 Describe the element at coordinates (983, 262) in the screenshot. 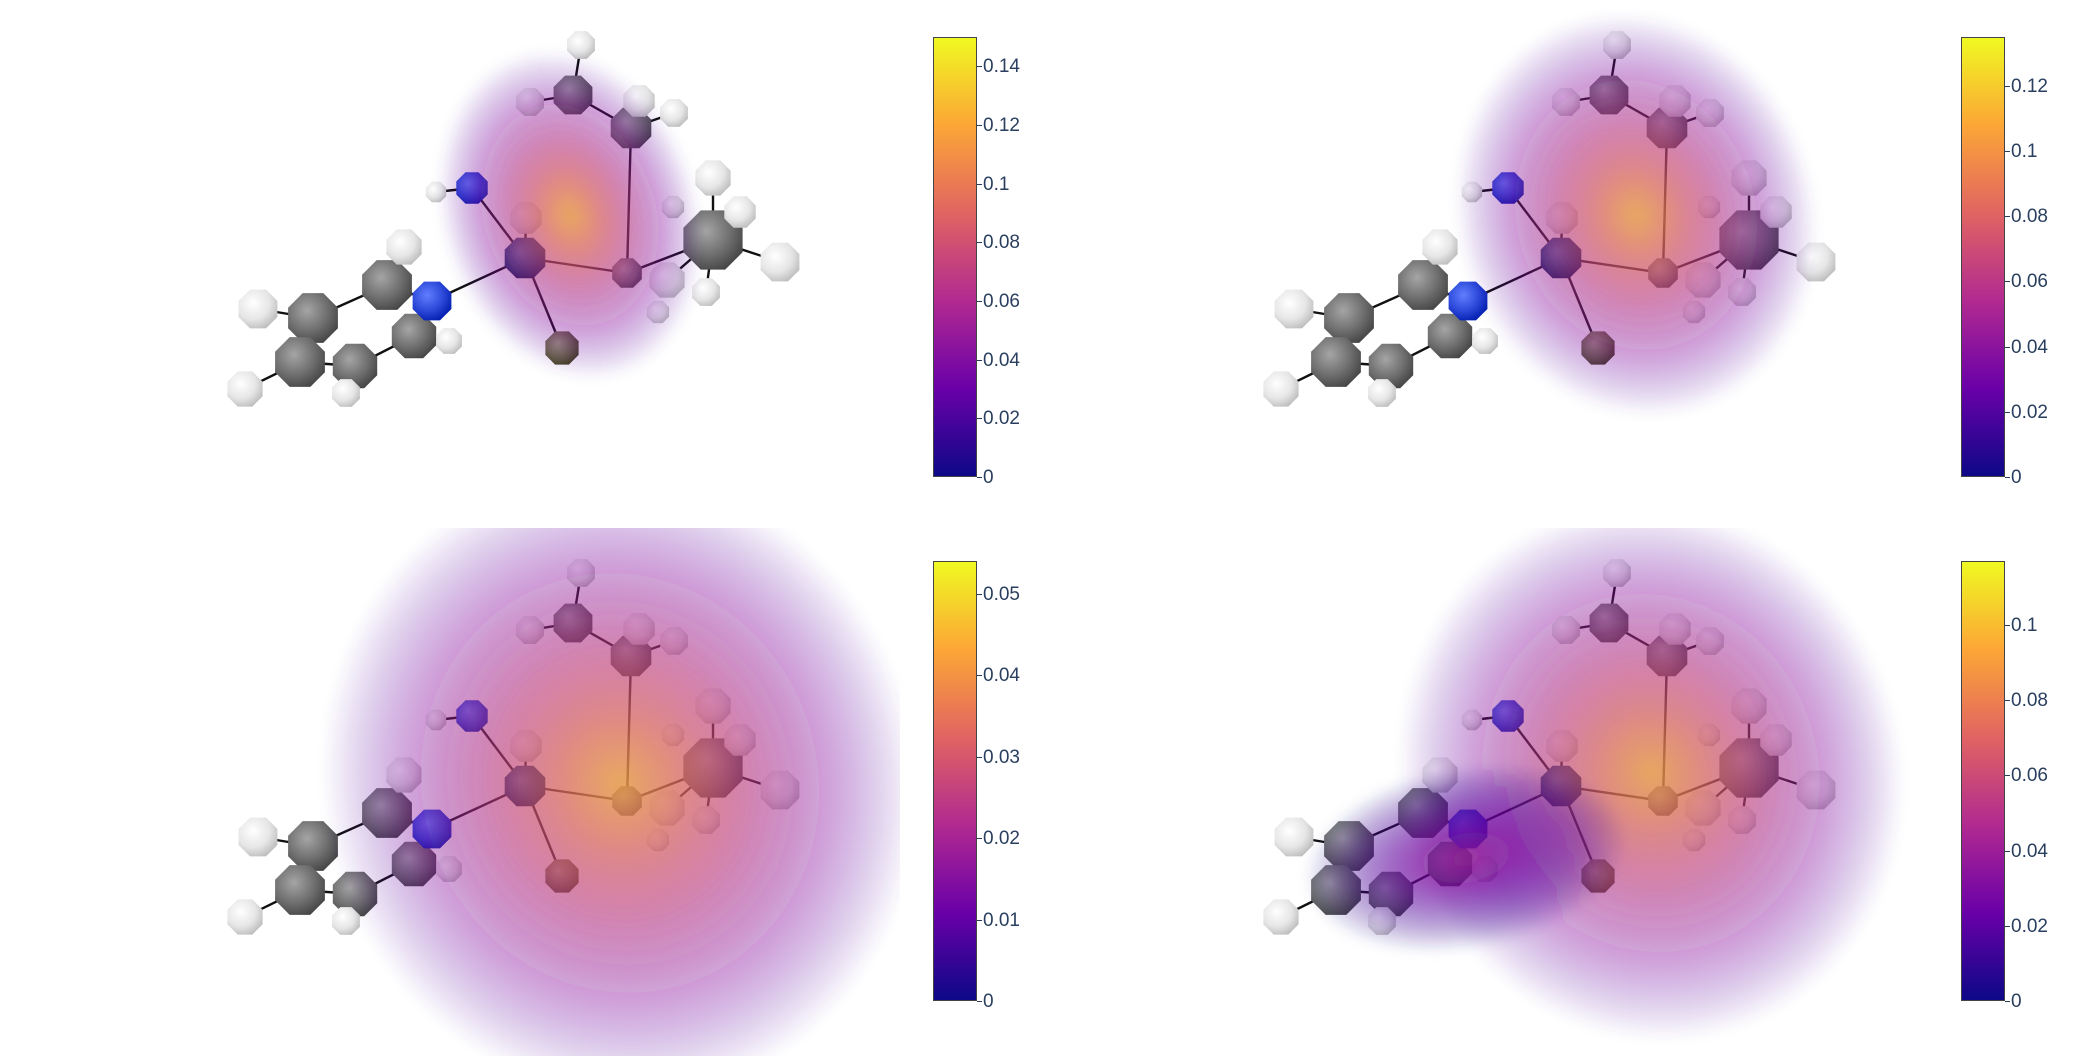

I see `colorbar: 0 0.02 0.04 0.06 0.08 0.1 0.12 0.14` at that location.